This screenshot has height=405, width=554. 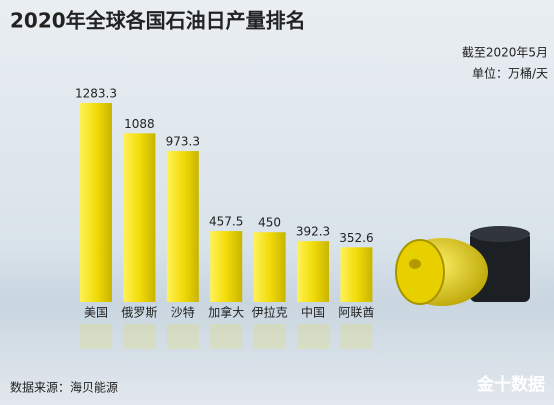 What do you see at coordinates (462, 266) in the screenshot?
I see `barrels-decoration` at bounding box center [462, 266].